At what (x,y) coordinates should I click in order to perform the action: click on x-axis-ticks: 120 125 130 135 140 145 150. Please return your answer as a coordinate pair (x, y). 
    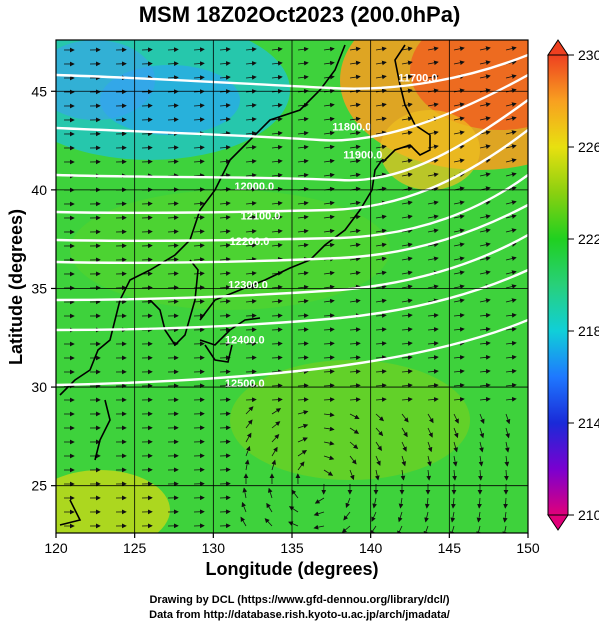
    Looking at the image, I should click on (292, 544).